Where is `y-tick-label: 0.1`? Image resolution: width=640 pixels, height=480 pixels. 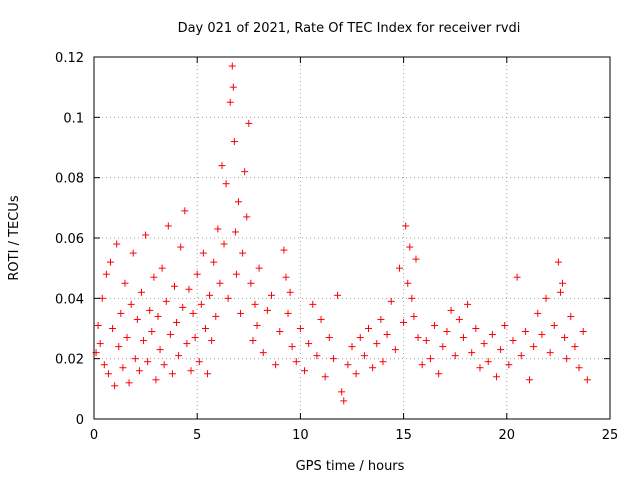 y-tick-label: 0.1 is located at coordinates (73, 118).